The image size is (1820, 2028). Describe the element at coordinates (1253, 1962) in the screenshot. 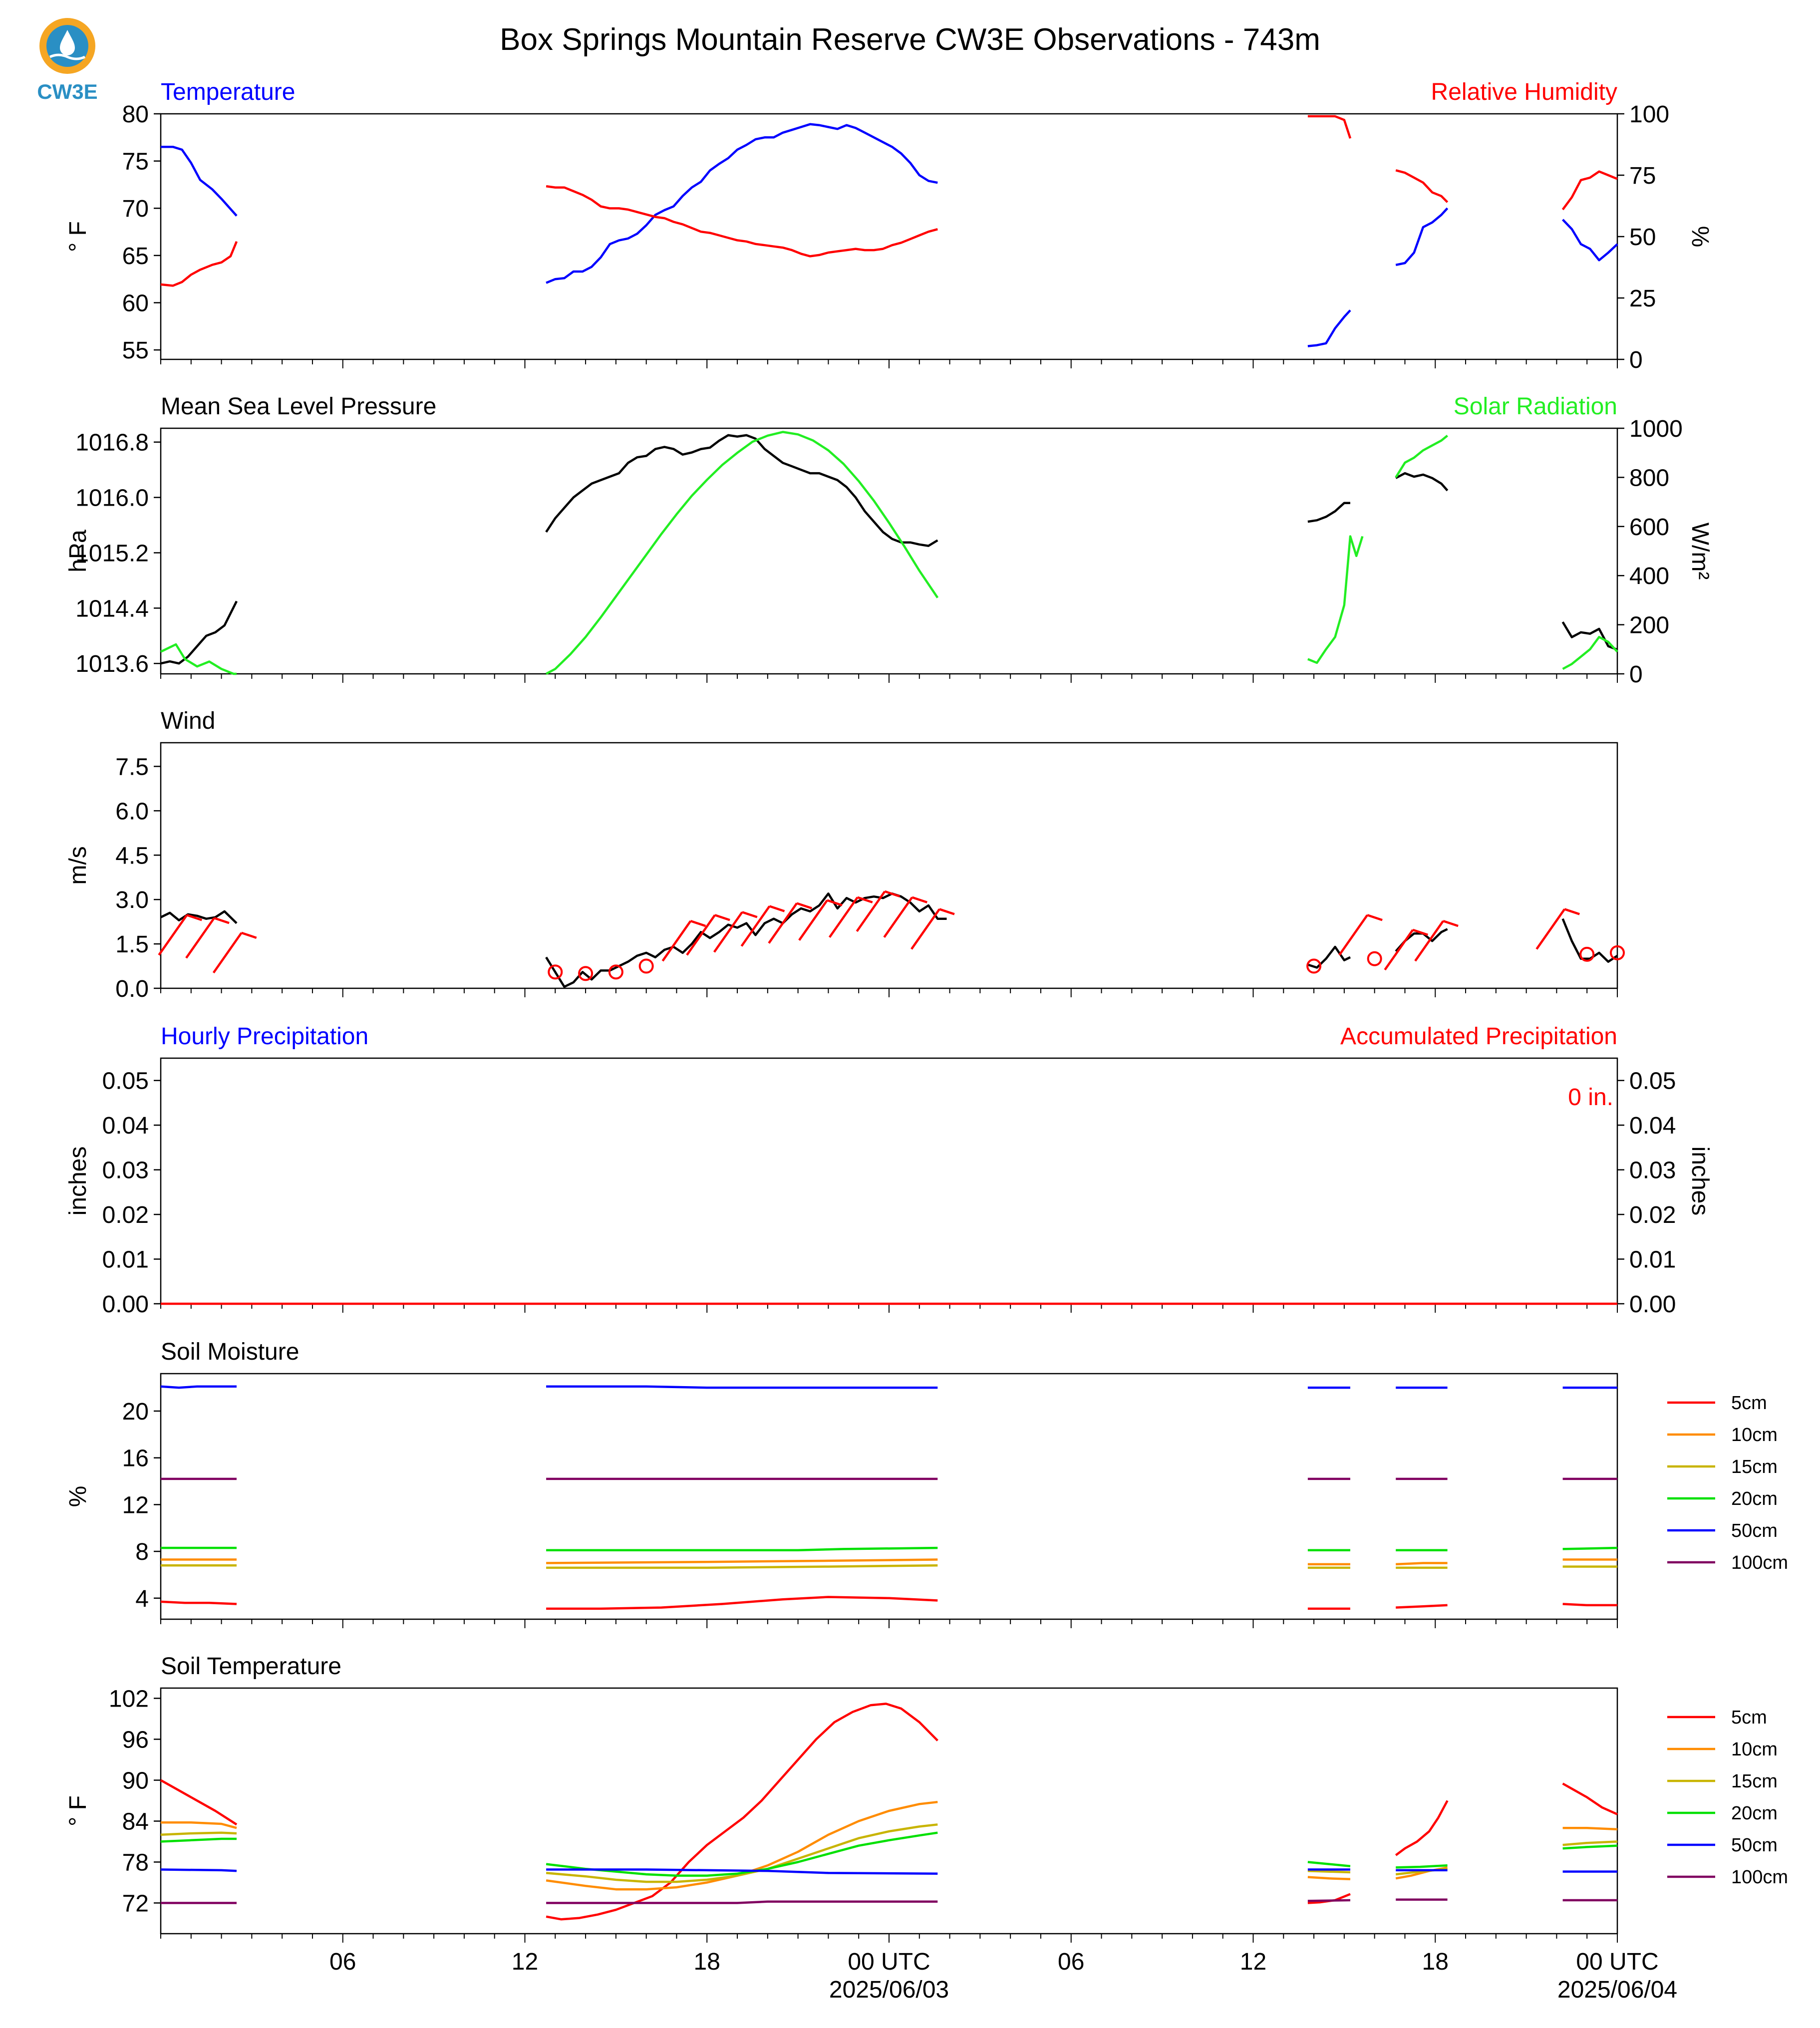

I see `x-tick-label: 12` at that location.